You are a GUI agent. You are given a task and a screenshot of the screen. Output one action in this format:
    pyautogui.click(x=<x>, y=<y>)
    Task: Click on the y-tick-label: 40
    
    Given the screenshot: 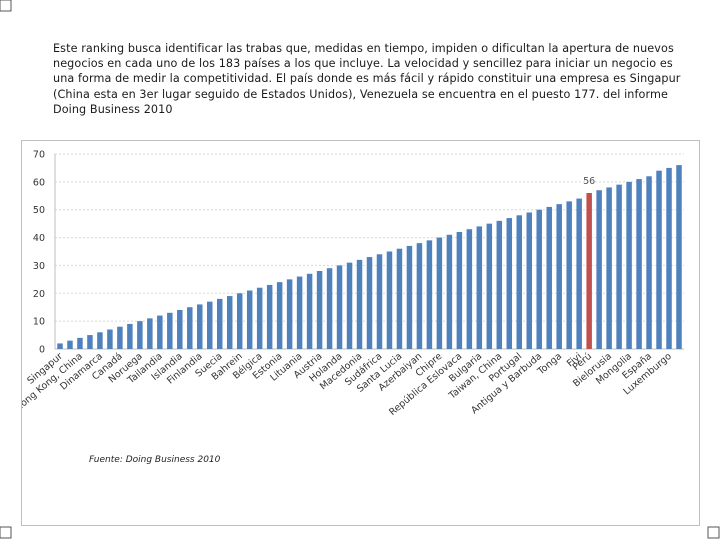 What is the action you would take?
    pyautogui.click(x=39, y=238)
    